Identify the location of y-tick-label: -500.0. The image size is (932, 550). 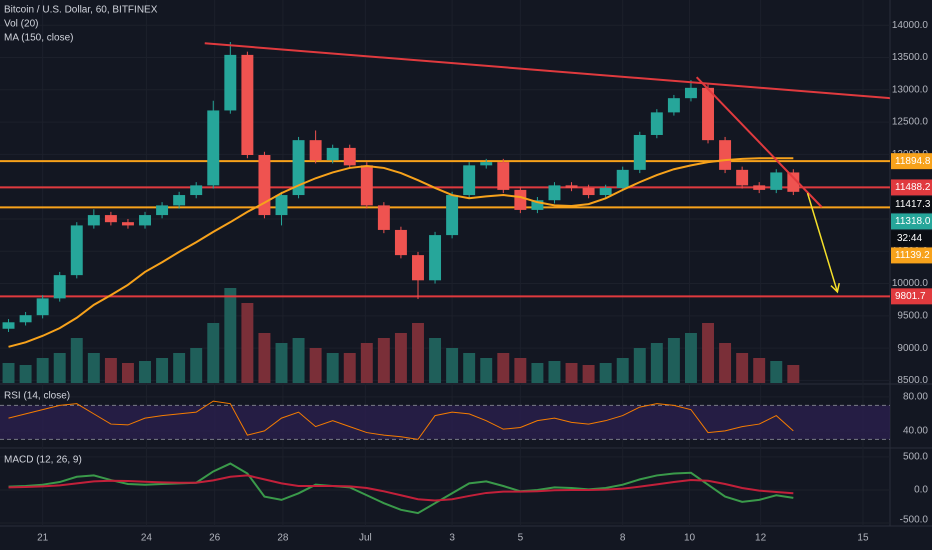
(914, 520).